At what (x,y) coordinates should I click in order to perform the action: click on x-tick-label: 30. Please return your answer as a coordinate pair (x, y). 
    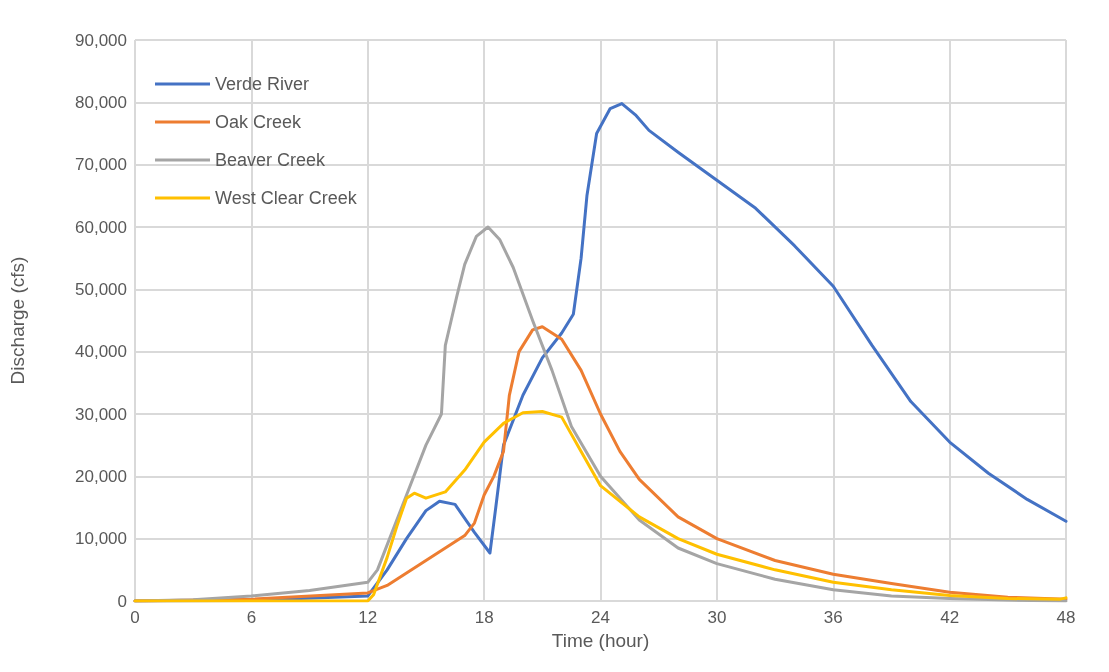
    Looking at the image, I should click on (717, 617).